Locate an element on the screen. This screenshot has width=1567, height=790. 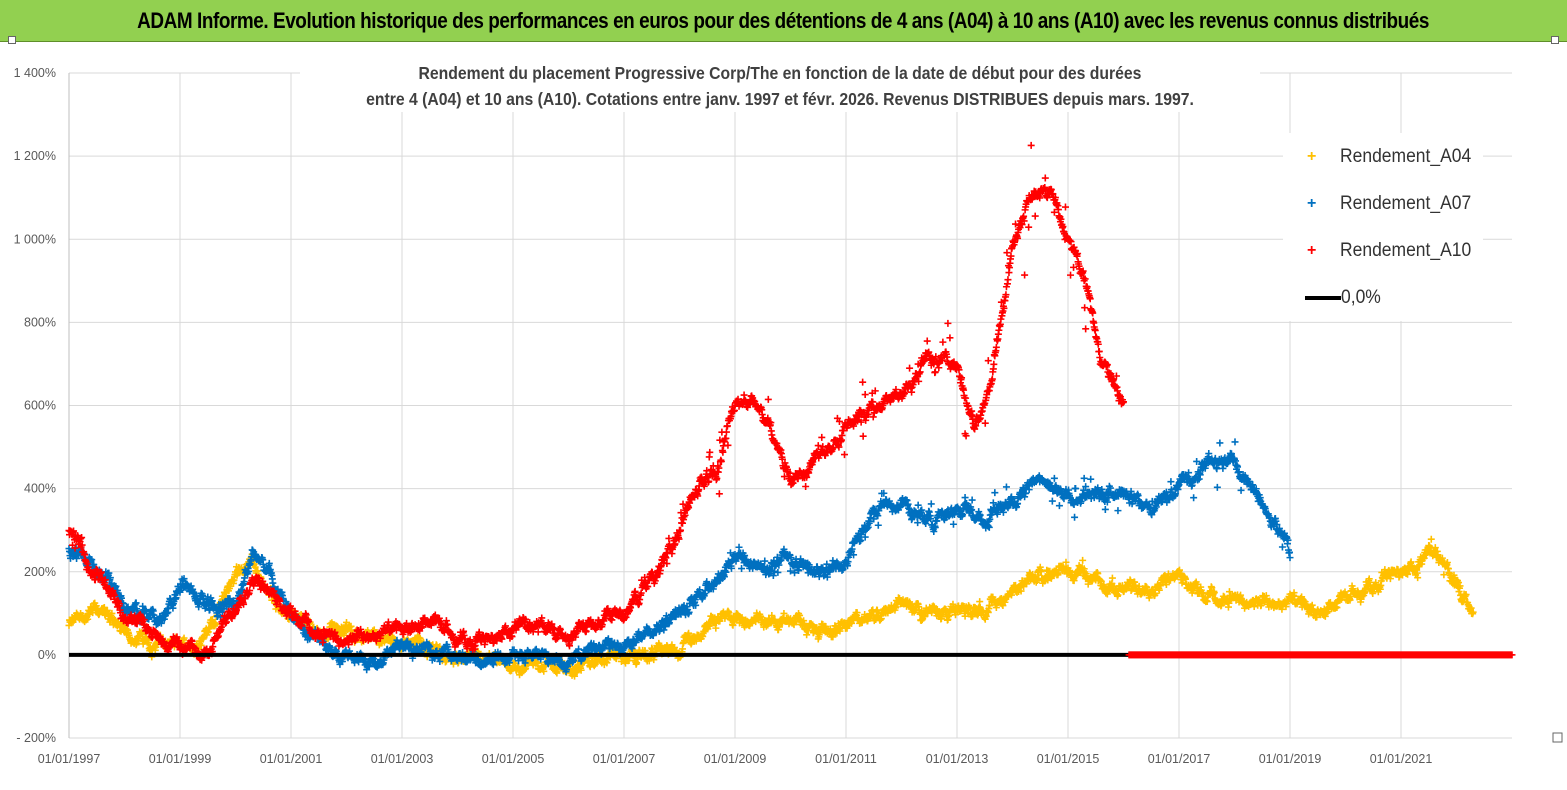
x-tick-label: 01/01/2007 is located at coordinates (624, 759).